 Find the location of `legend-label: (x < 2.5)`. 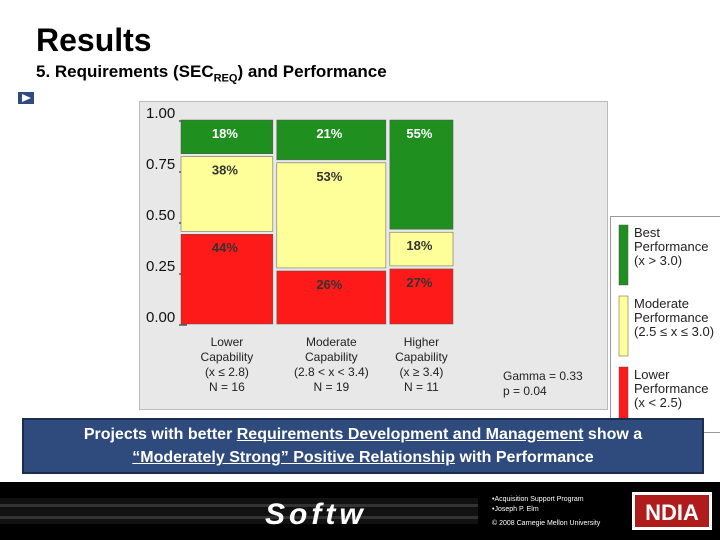

legend-label: (x < 2.5) is located at coordinates (658, 402).